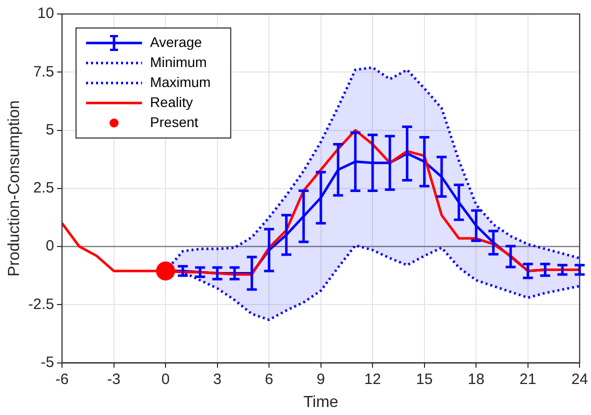 This screenshot has height=415, width=591. What do you see at coordinates (176, 42) in the screenshot?
I see `legend-label: Average` at bounding box center [176, 42].